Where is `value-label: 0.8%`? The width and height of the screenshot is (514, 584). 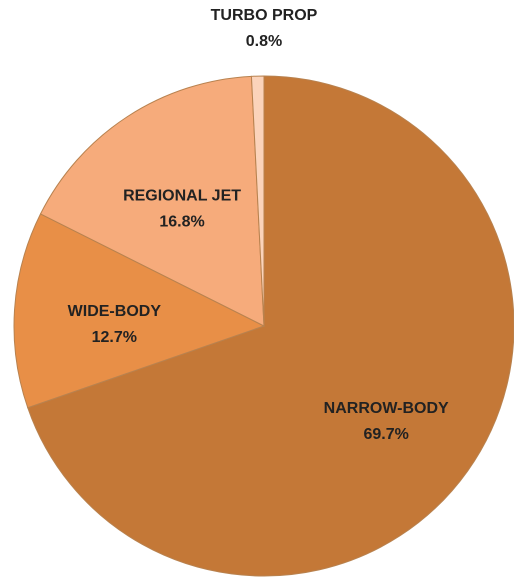 value-label: 0.8% is located at coordinates (264, 41).